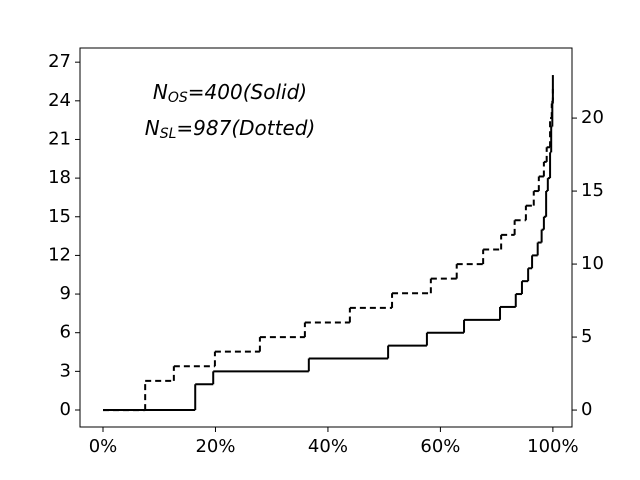 Image resolution: width=640 pixels, height=480 pixels. What do you see at coordinates (65, 332) in the screenshot?
I see `y-tick-label: 6` at bounding box center [65, 332].